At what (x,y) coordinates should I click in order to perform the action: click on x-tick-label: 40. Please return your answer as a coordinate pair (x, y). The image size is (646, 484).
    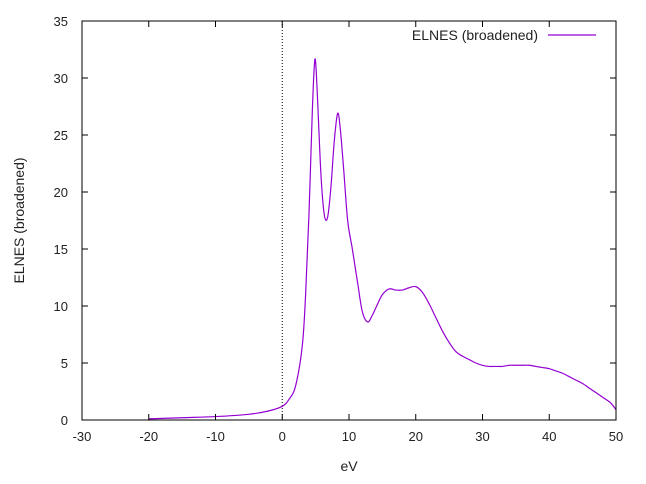
    Looking at the image, I should click on (549, 436).